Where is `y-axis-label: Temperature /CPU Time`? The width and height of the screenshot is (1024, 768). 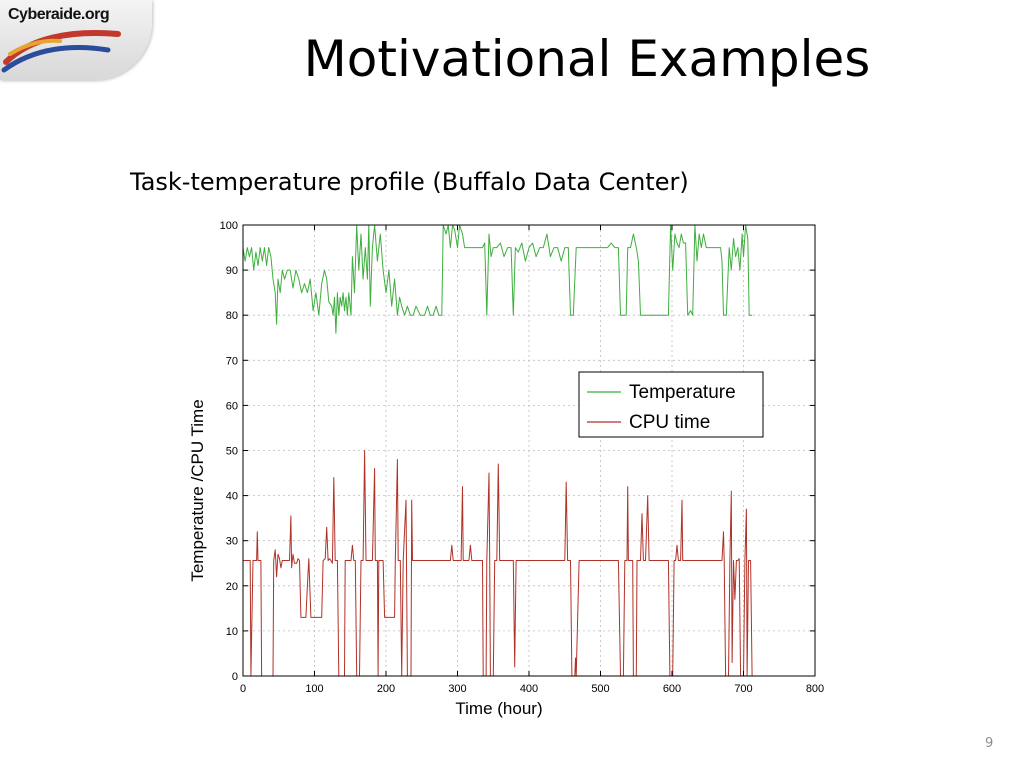
y-axis-label: Temperature /CPU Time is located at coordinates (197, 490).